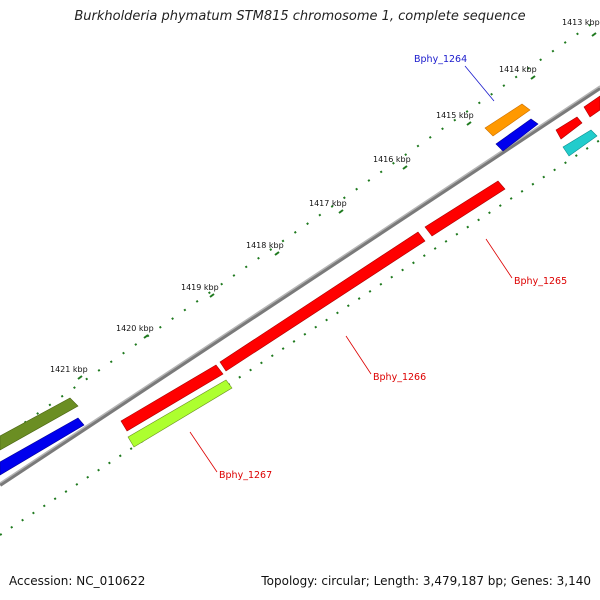 The width and height of the screenshot is (600, 600). Describe the element at coordinates (569, 128) in the screenshot. I see `gene-red-feature-small` at that location.